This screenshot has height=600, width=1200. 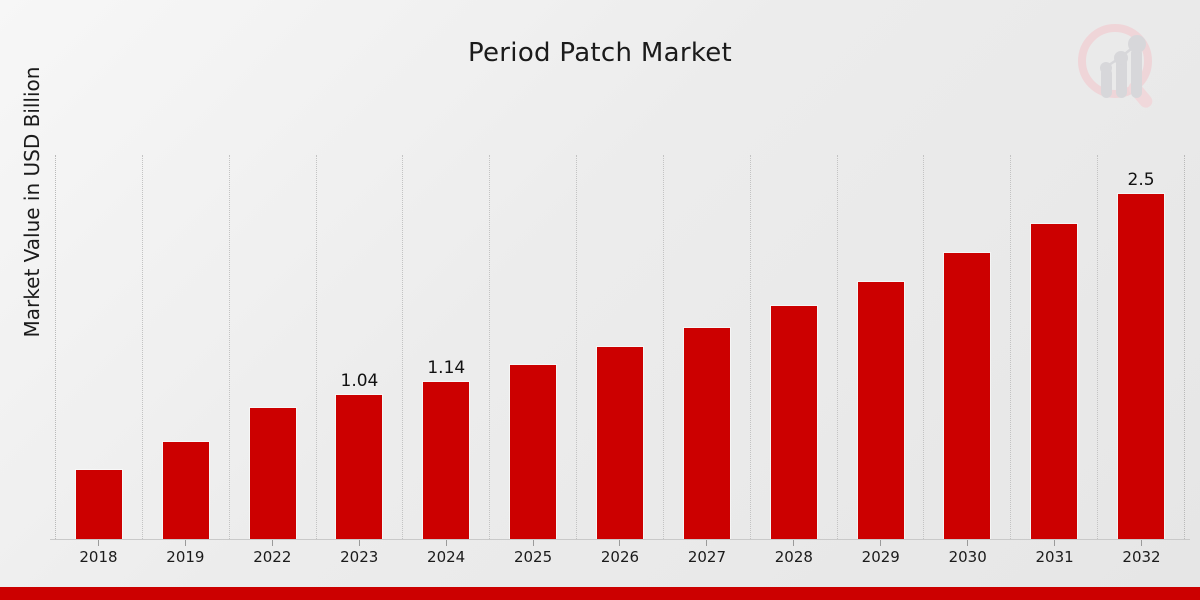 I want to click on x-tick-label: 2032, so click(x=1141, y=557).